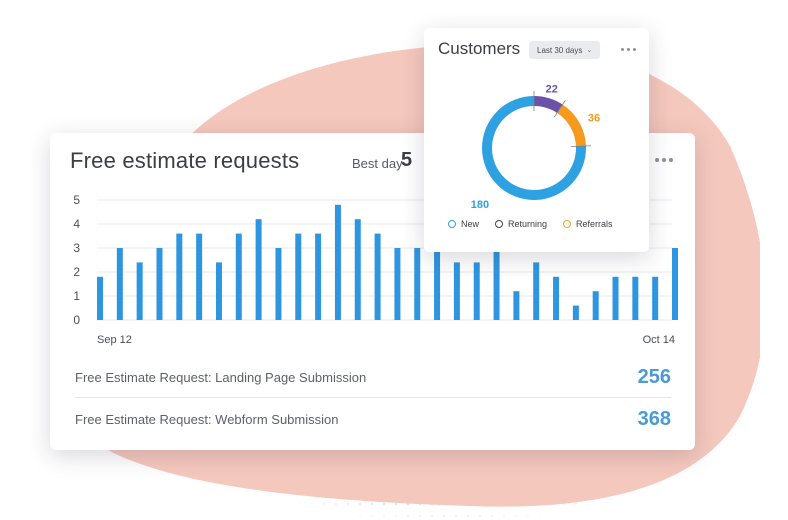 Image resolution: width=788 pixels, height=520 pixels. Describe the element at coordinates (552, 90) in the screenshot. I see `donut-value-label: 22` at that location.